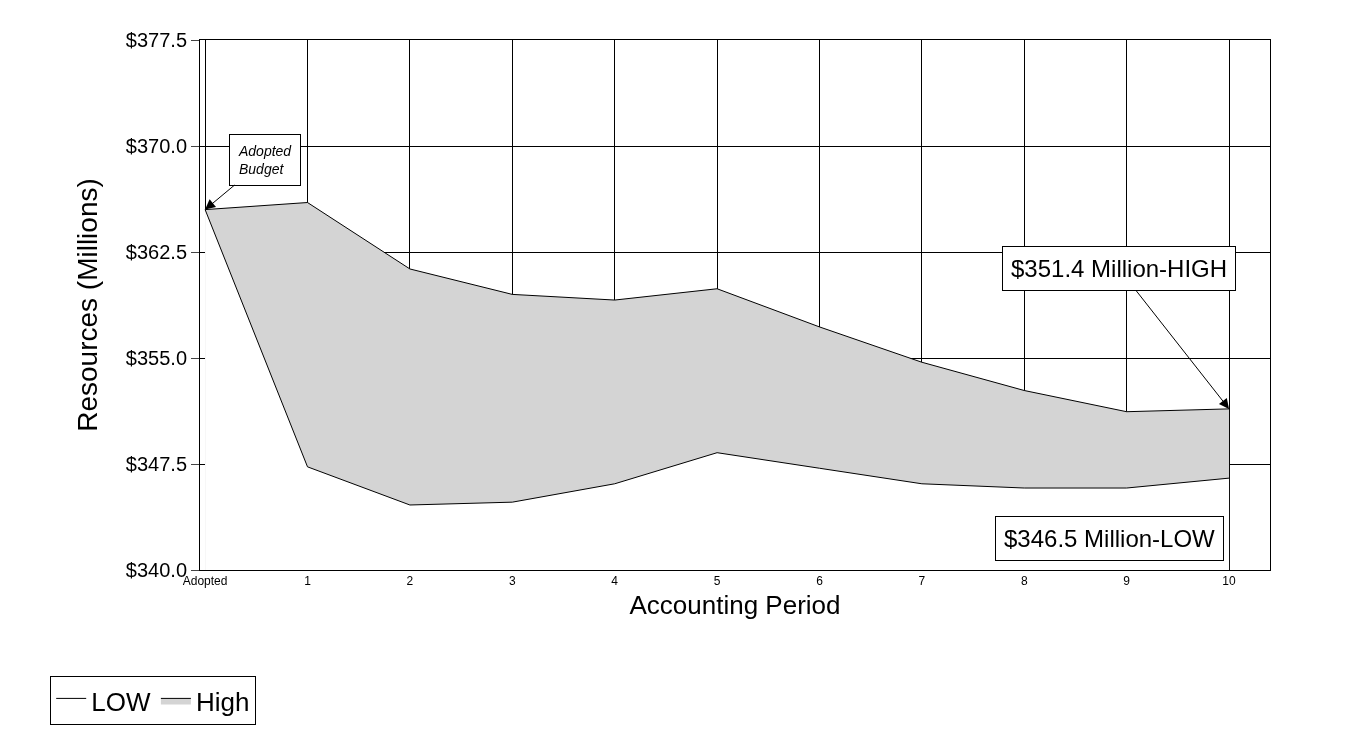 The height and width of the screenshot is (750, 1360). What do you see at coordinates (1127, 581) in the screenshot?
I see `x-tick-label: 9` at bounding box center [1127, 581].